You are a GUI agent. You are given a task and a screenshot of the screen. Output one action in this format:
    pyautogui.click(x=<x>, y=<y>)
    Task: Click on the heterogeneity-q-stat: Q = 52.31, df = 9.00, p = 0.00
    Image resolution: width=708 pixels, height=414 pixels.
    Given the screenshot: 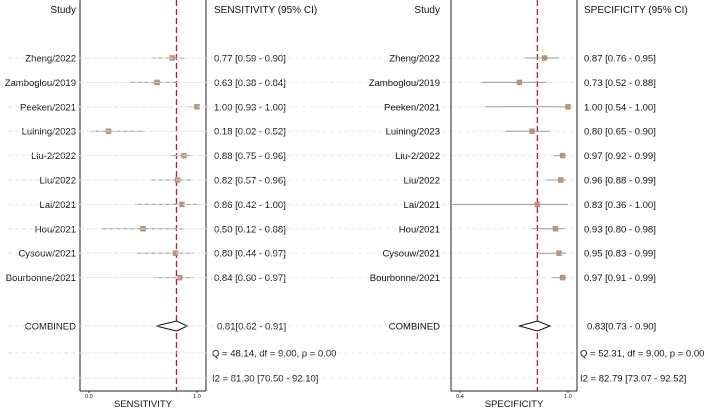 What is the action you would take?
    pyautogui.click(x=642, y=354)
    